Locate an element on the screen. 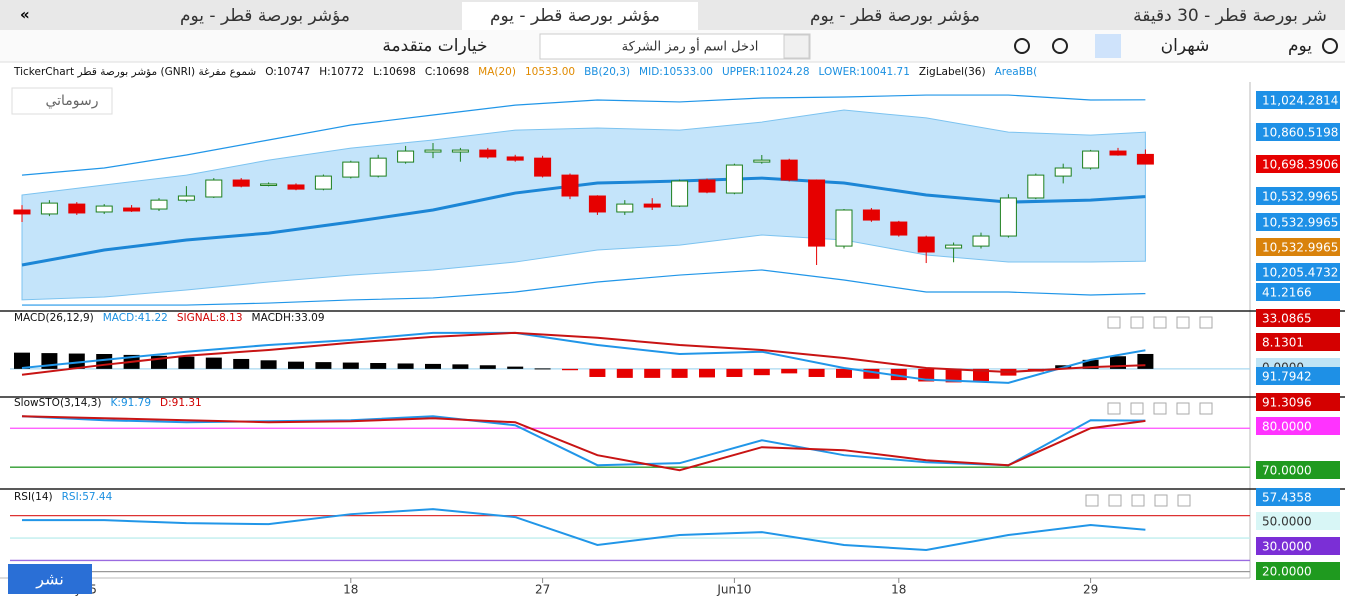 The height and width of the screenshot is (602, 1345). search-box is located at coordinates (675, 46).